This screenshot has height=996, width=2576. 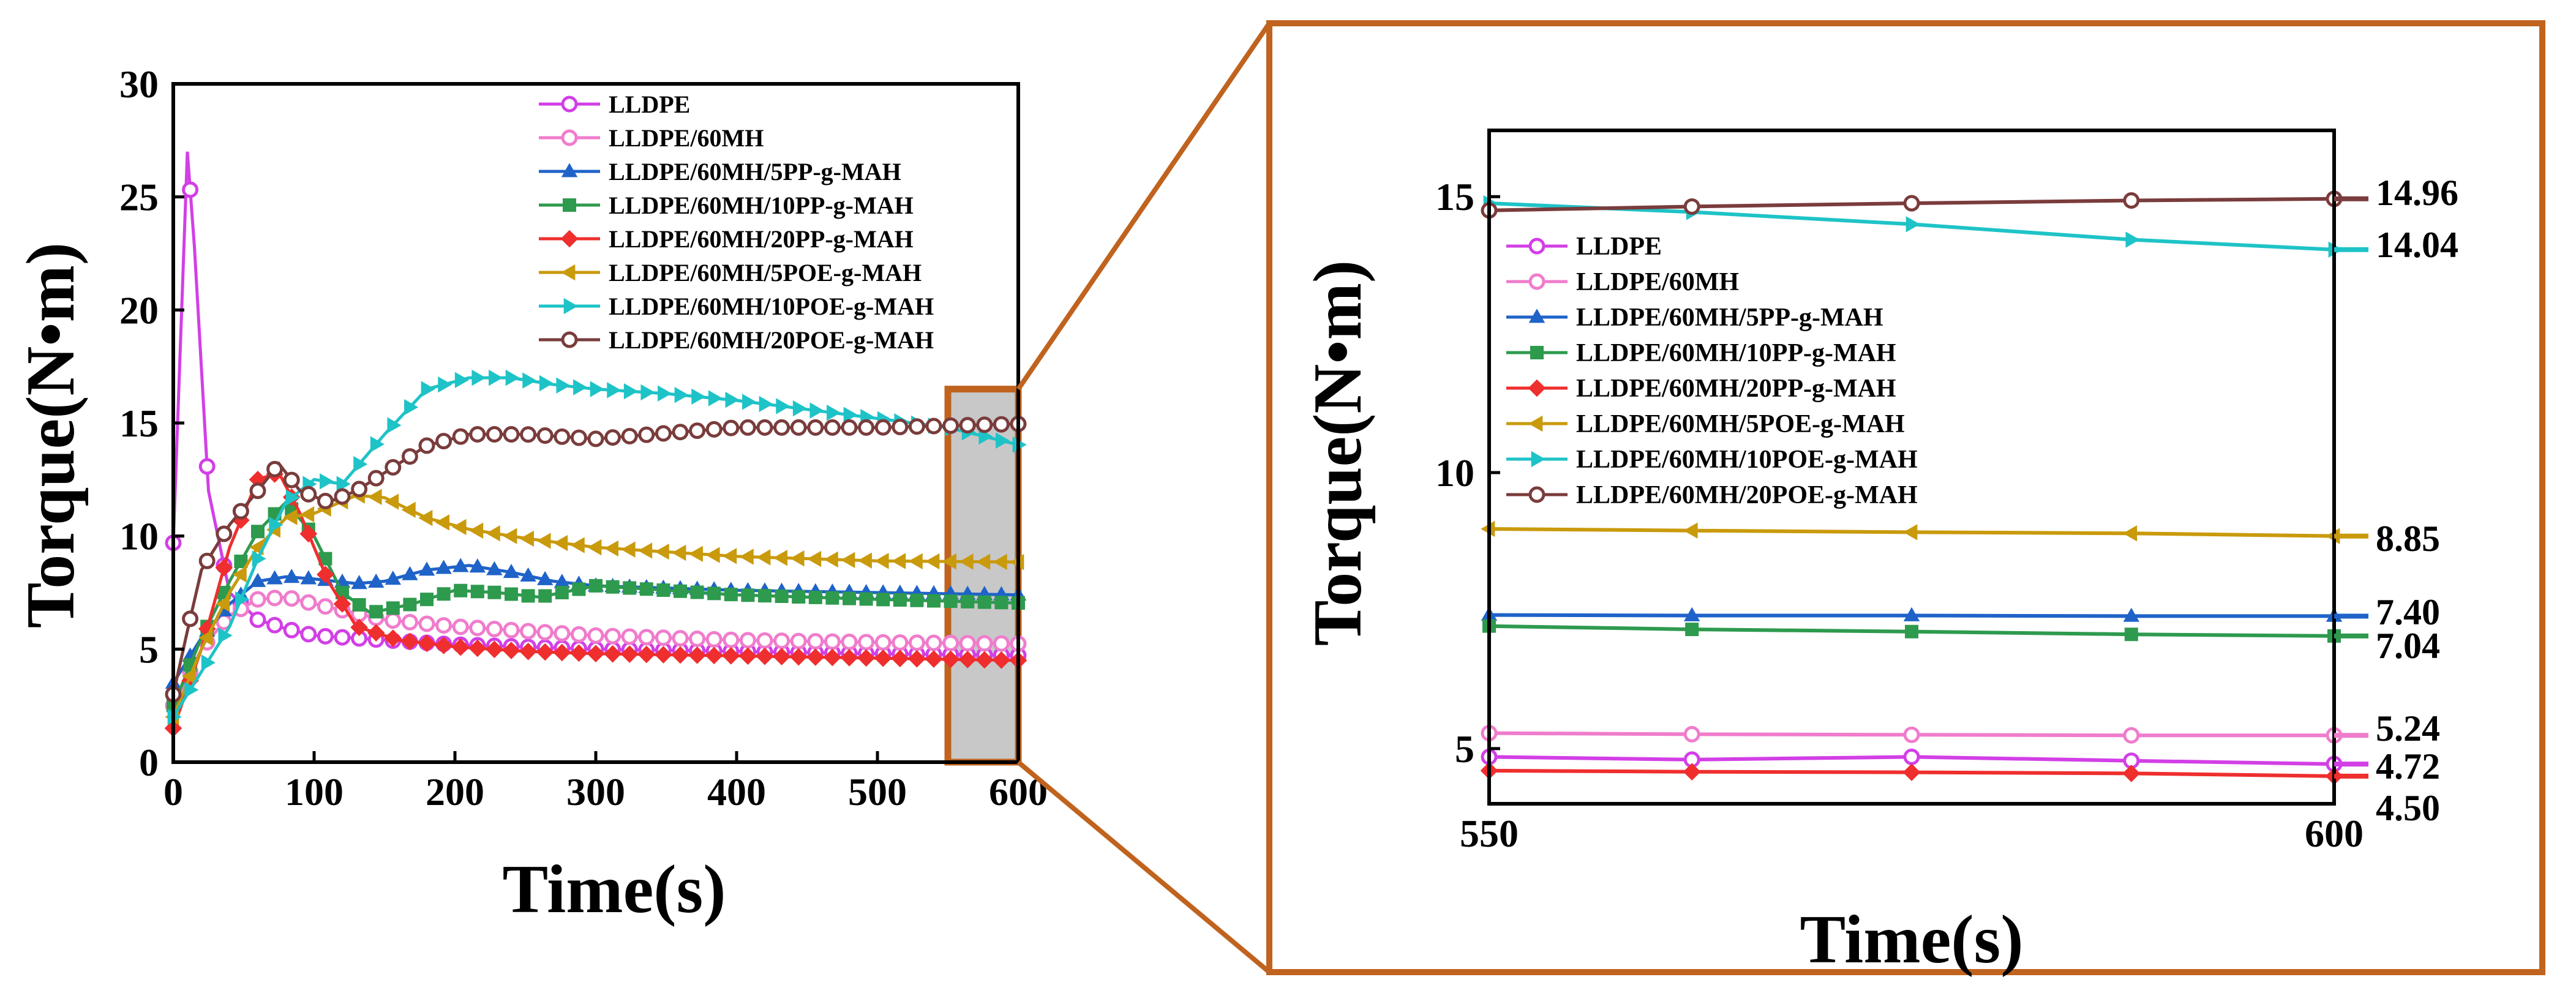 I want to click on end-value-label-lldpe-60mh-20pp-g-mah: 4.50, so click(x=2408, y=808).